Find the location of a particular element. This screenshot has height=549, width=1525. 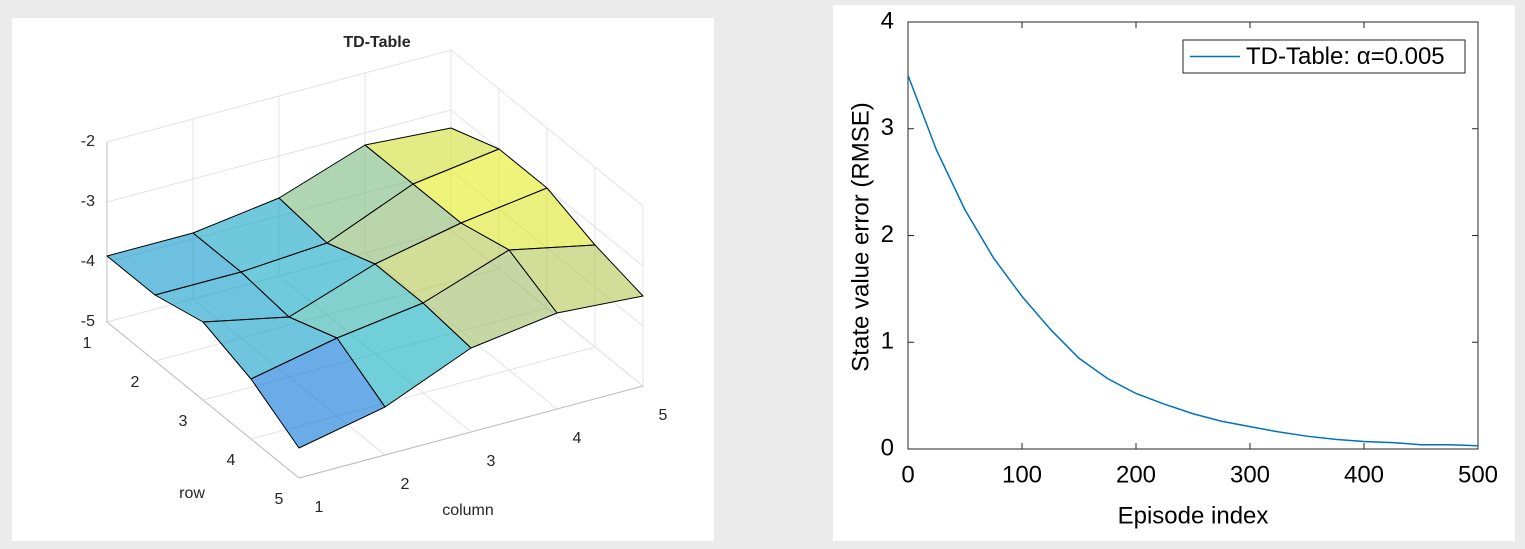

x-tick-label: 400 is located at coordinates (1364, 474).